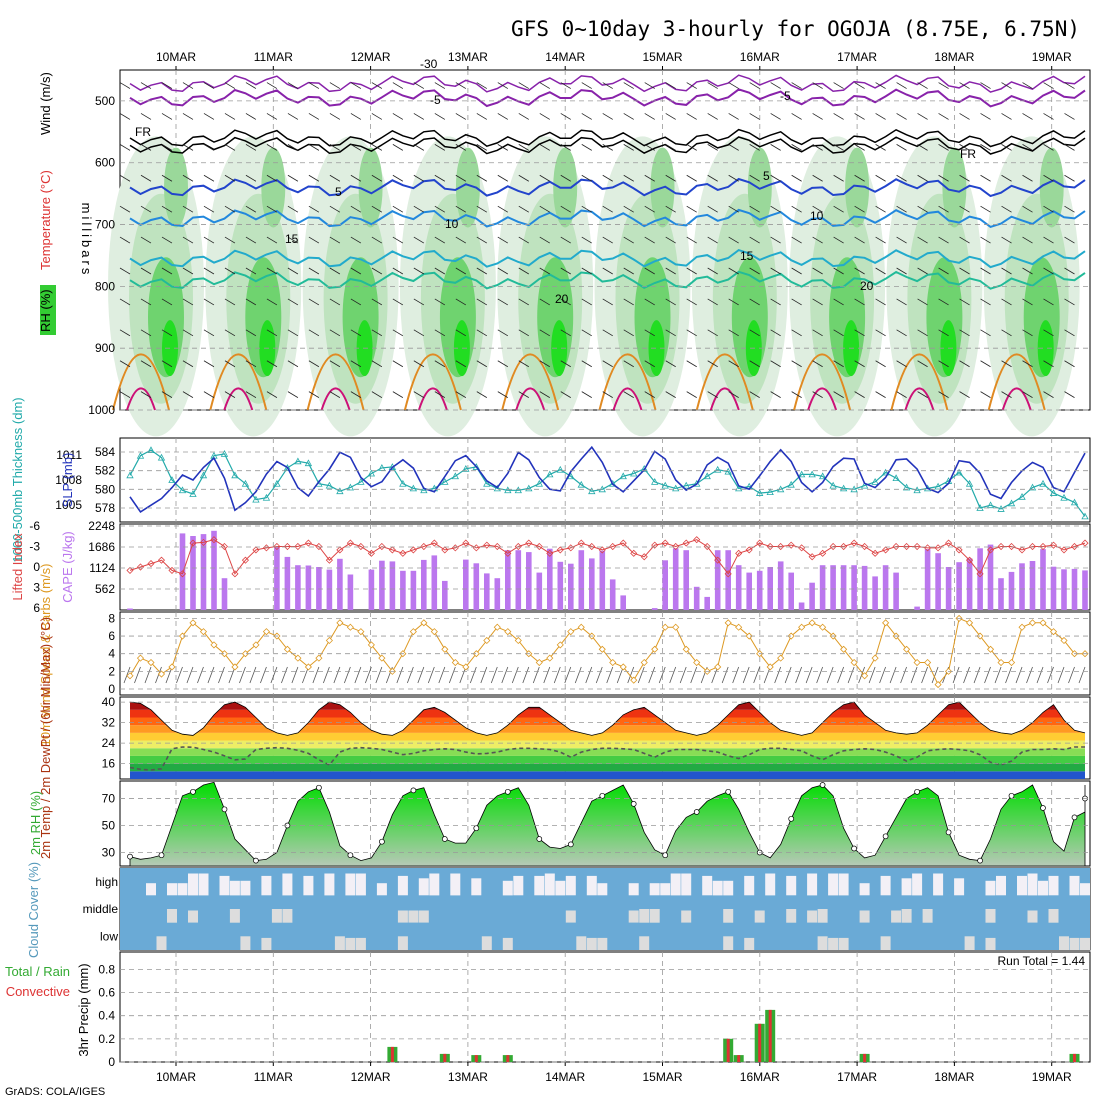  What do you see at coordinates (17, 479) in the screenshot?
I see `thickness-ylabel: 1000-500mb Thickness (dm)` at bounding box center [17, 479].